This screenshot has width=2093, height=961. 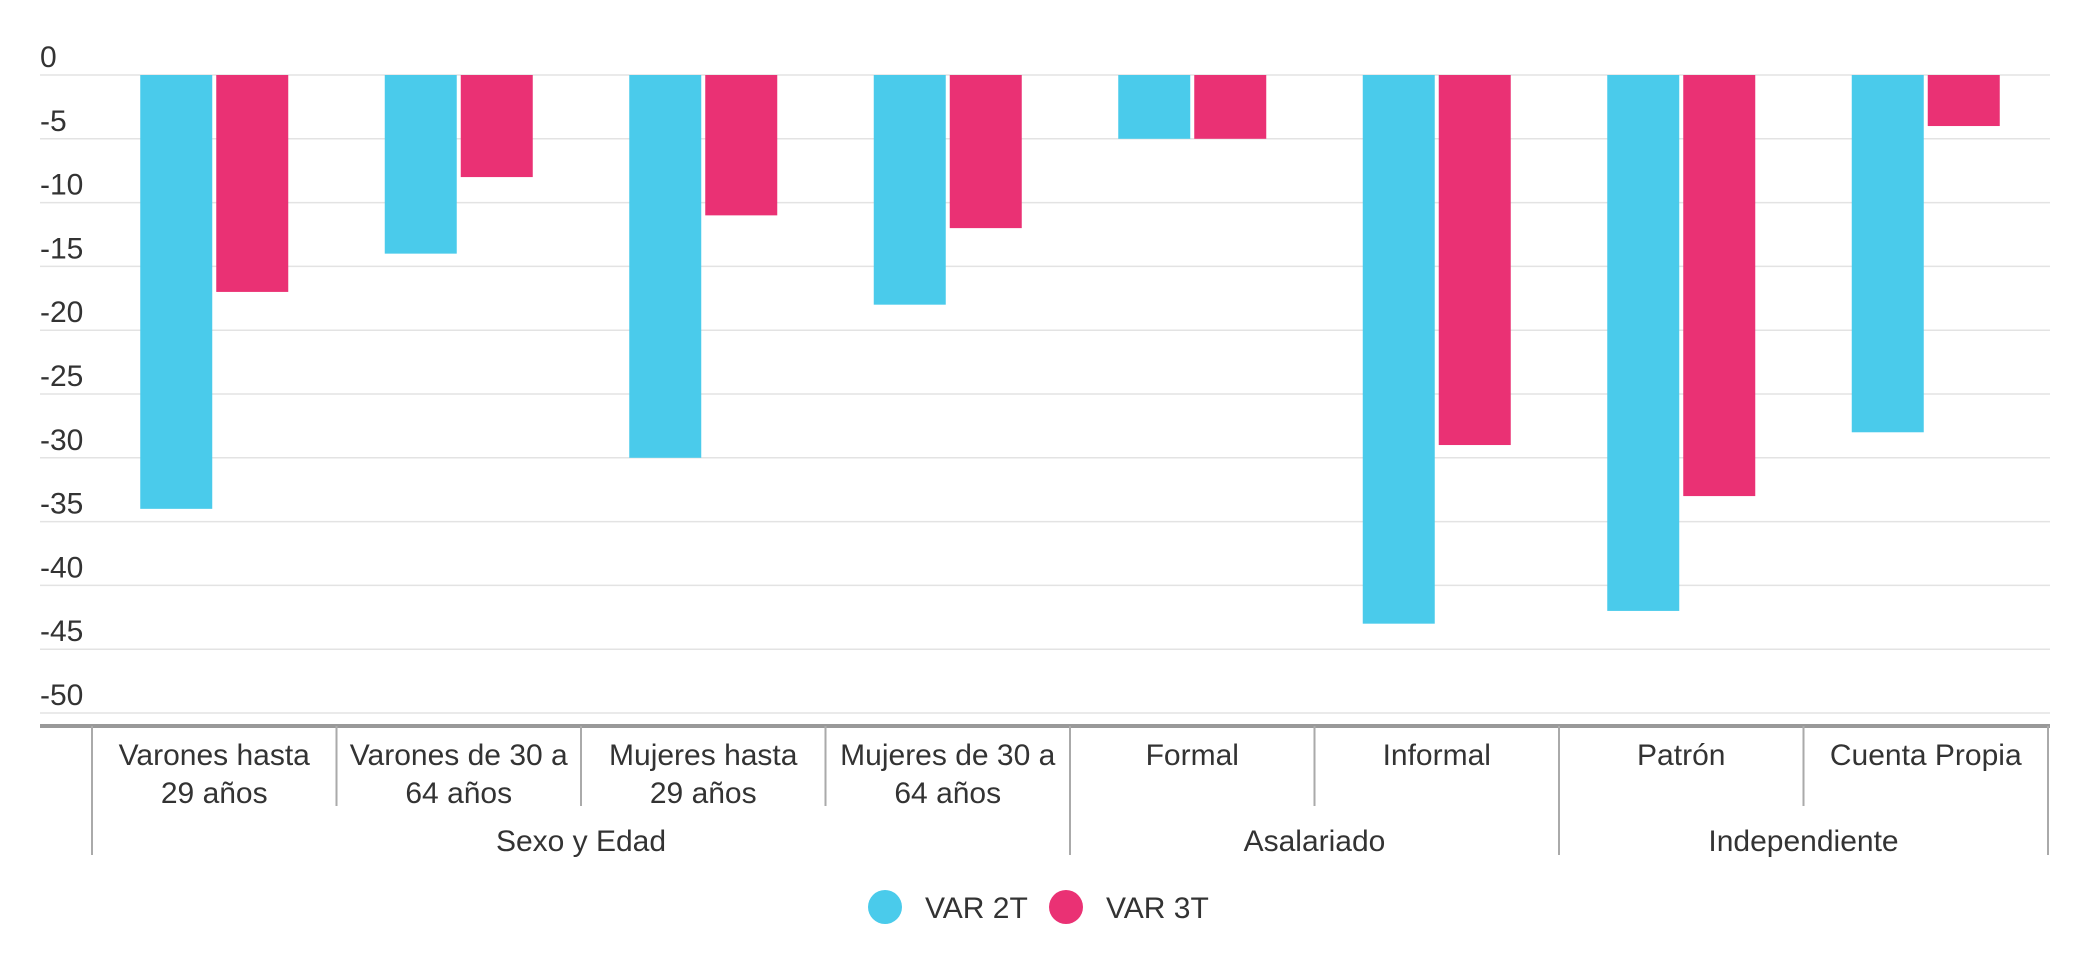 What do you see at coordinates (1681, 755) in the screenshot?
I see `x-tick-label: Patrón` at bounding box center [1681, 755].